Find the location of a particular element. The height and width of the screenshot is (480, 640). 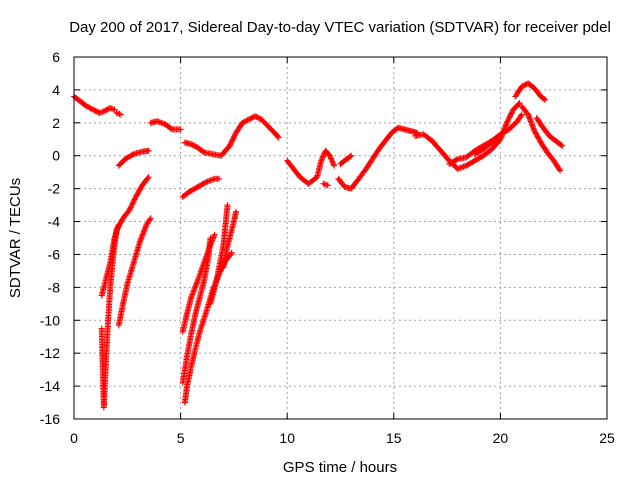

y-tick-label: -4 is located at coordinates (54, 222).